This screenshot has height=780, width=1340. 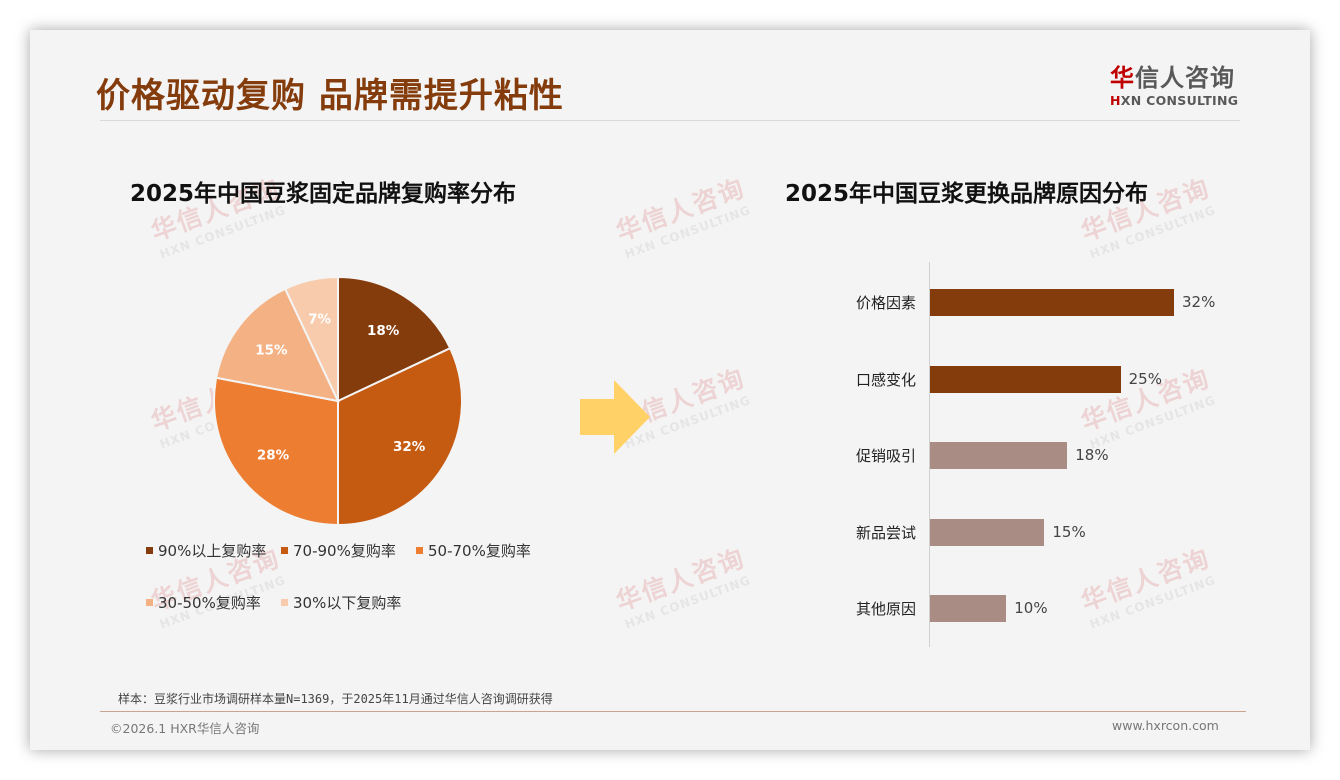 What do you see at coordinates (1031, 608) in the screenshot?
I see `bar-value-label: 10%` at bounding box center [1031, 608].